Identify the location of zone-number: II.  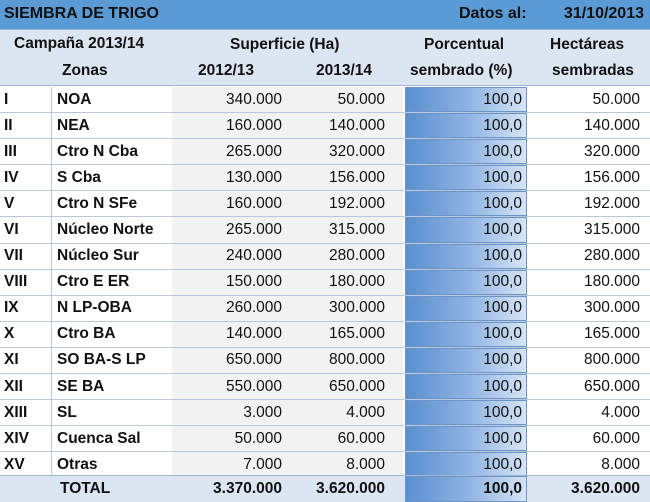
(26, 126).